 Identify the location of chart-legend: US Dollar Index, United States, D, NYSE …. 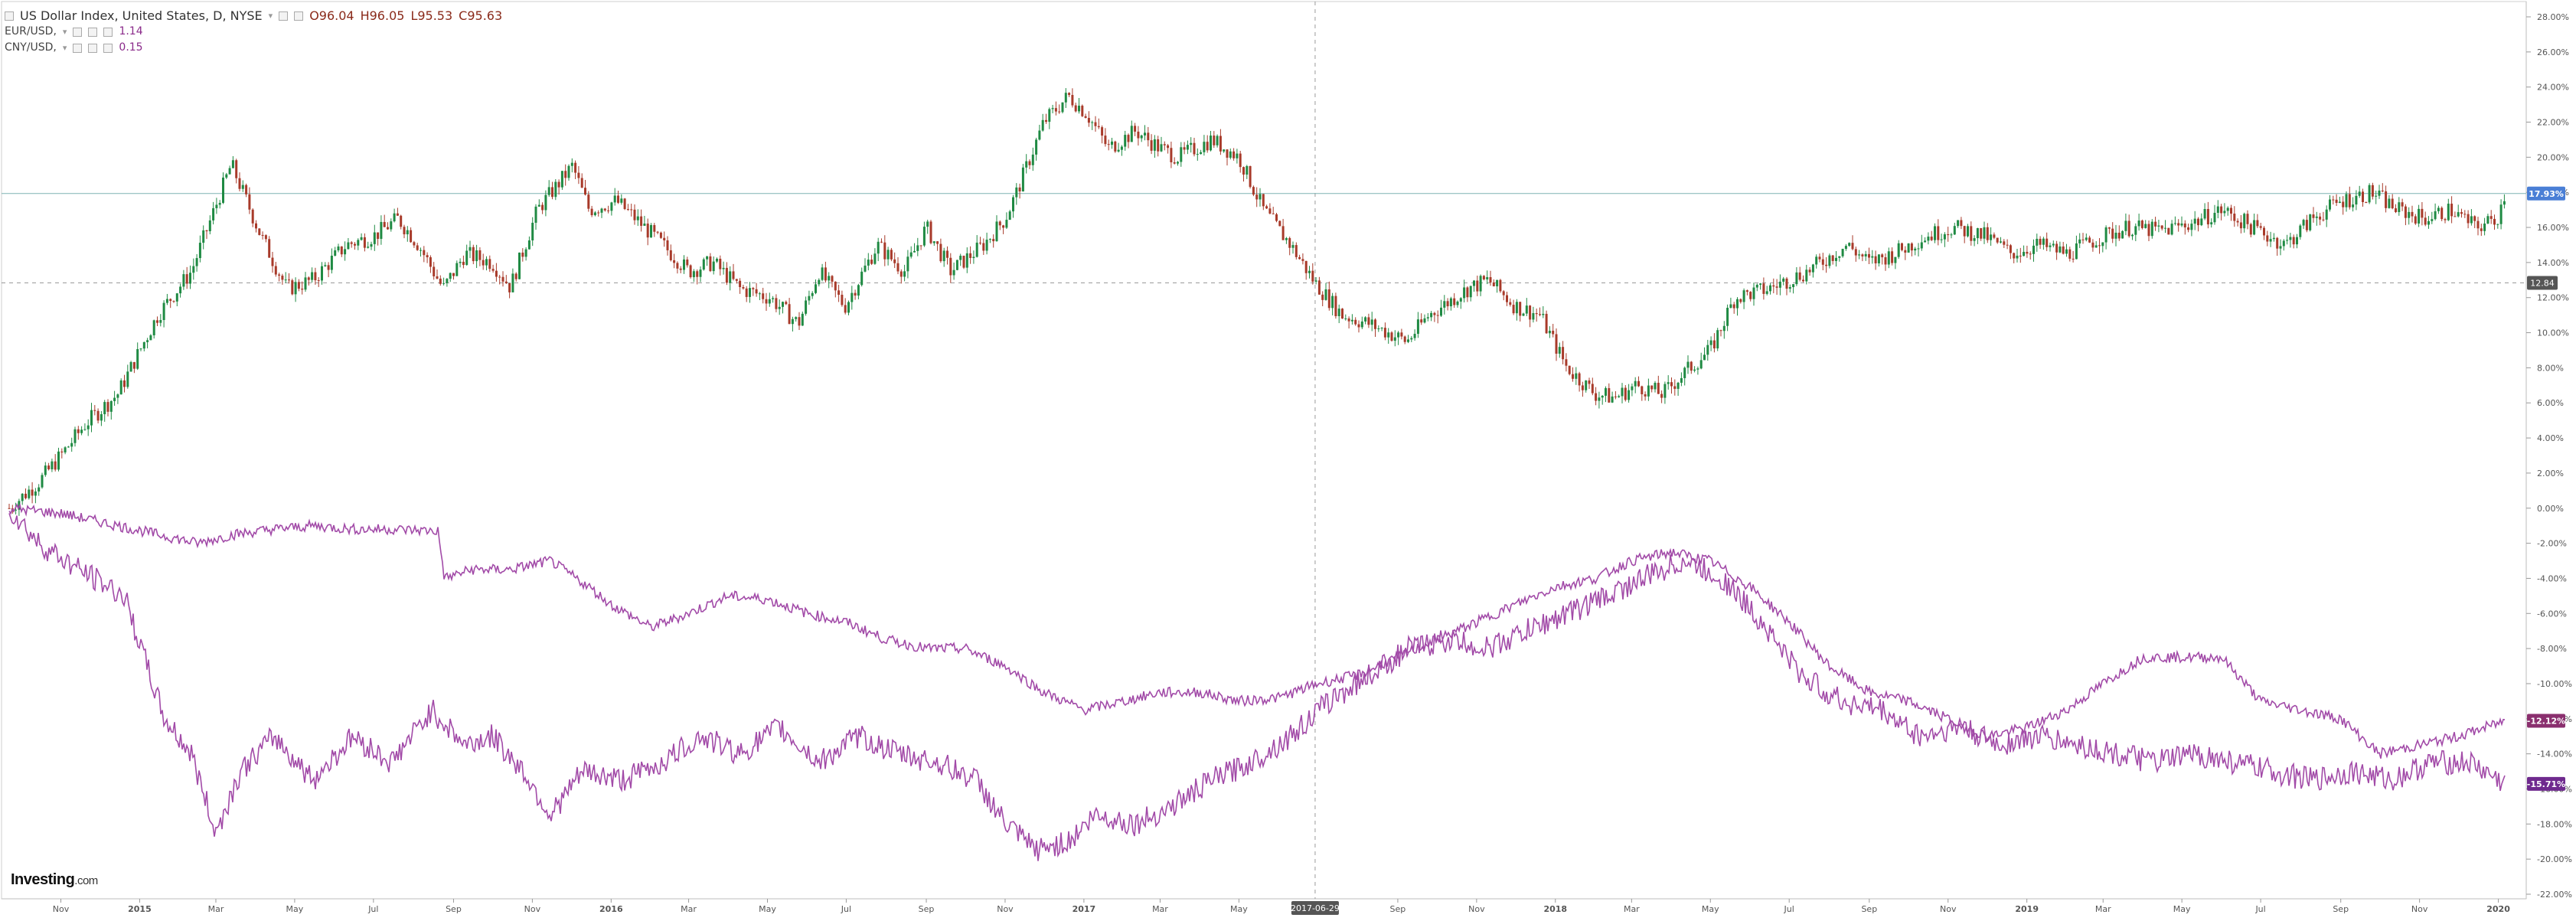
(253, 32).